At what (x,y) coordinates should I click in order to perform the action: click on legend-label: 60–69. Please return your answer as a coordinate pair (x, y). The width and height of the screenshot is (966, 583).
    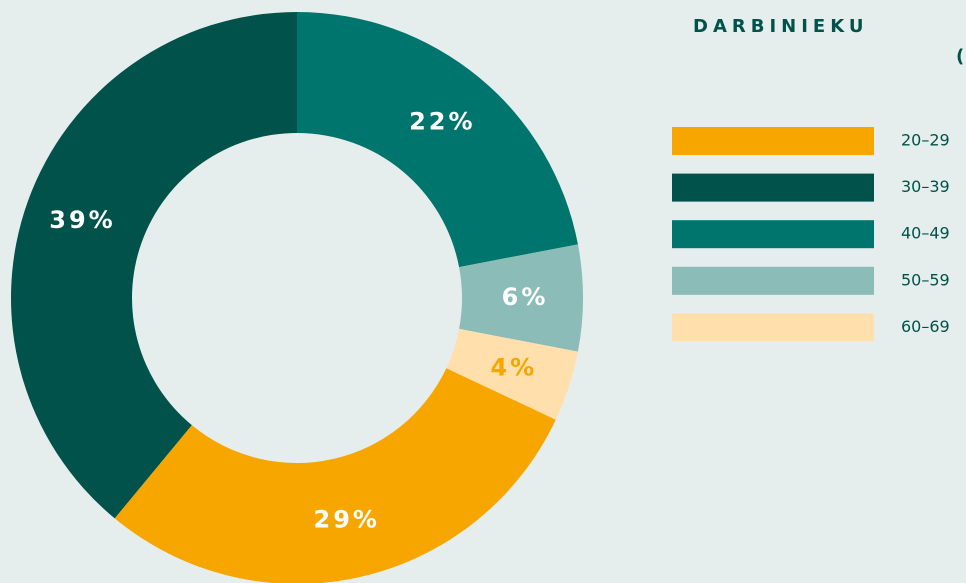
    Looking at the image, I should click on (925, 326).